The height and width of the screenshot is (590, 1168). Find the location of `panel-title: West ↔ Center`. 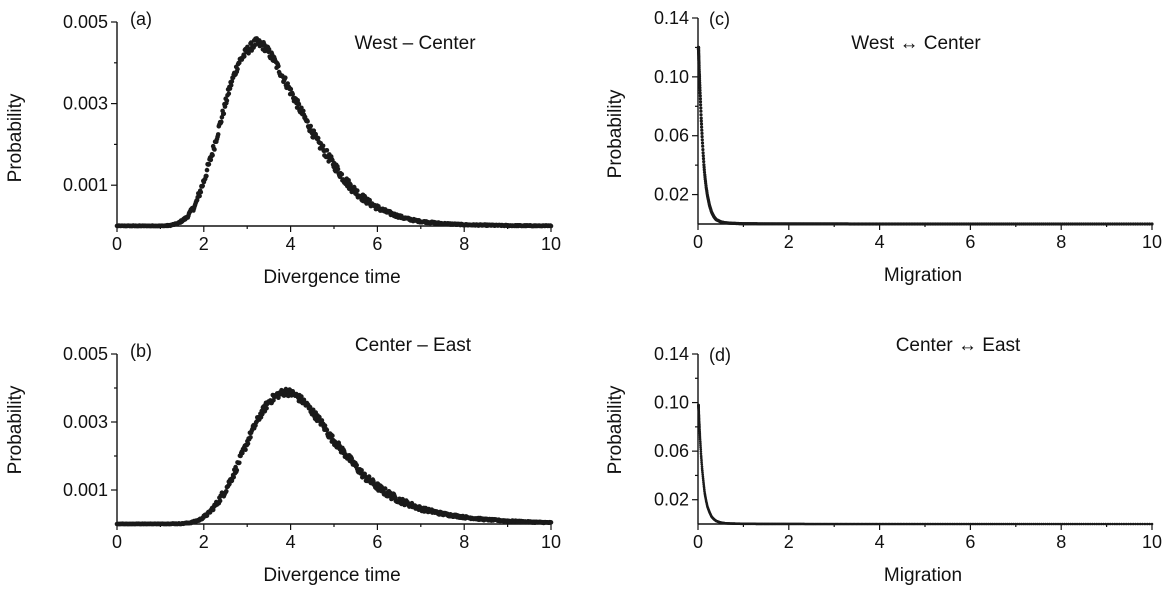

panel-title: West ↔ Center is located at coordinates (916, 43).